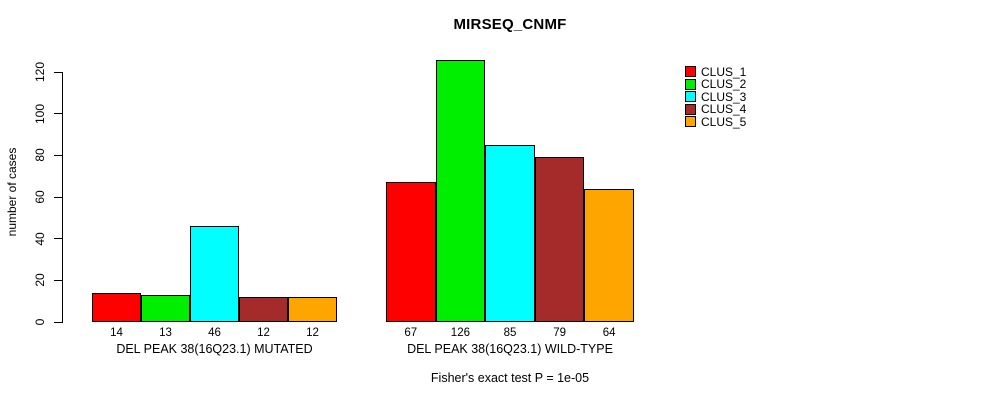  What do you see at coordinates (724, 121) in the screenshot?
I see `legend-label-clus_5: CLUS_5` at bounding box center [724, 121].